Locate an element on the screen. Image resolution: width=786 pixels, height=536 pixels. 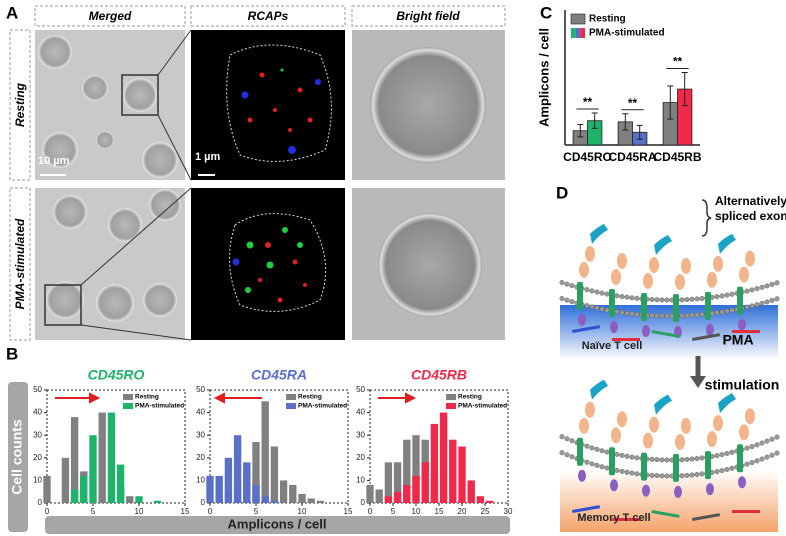
x-tick-label: 30 is located at coordinates (508, 511).